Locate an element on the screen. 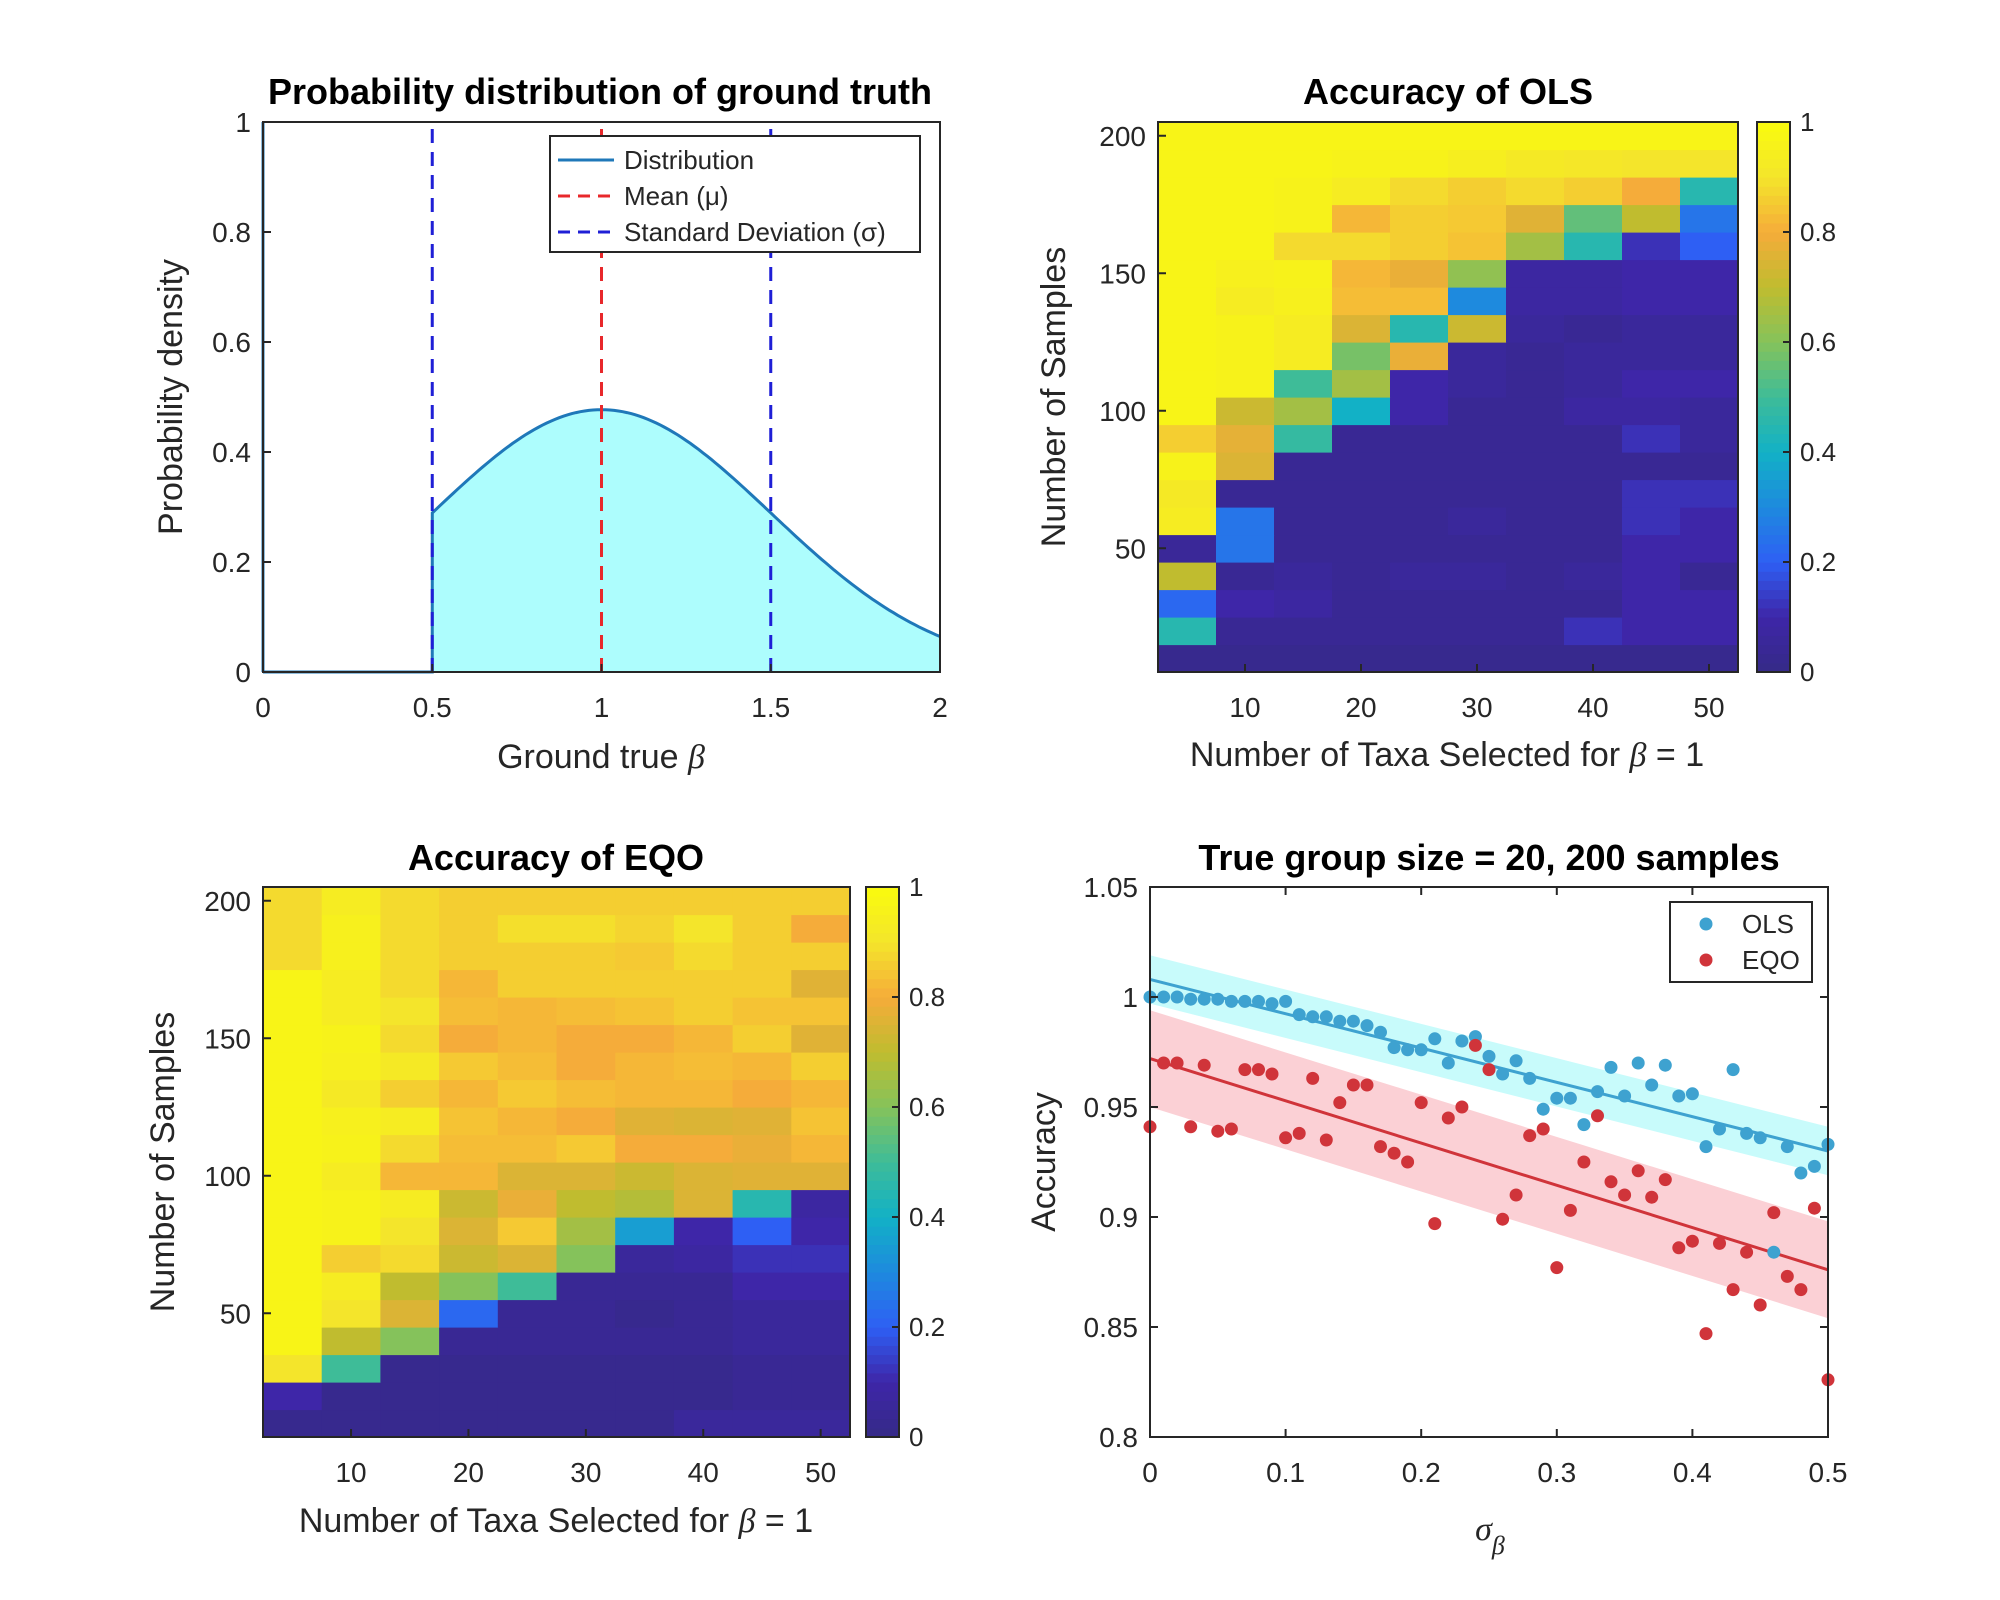 The height and width of the screenshot is (1600, 2000). axes-box is located at coordinates (1448, 397).